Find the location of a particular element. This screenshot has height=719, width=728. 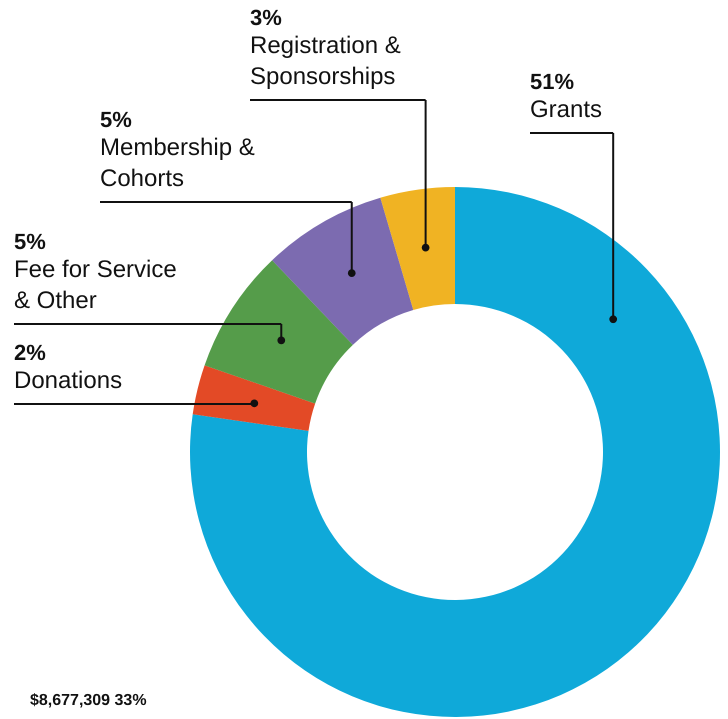

text: $8,677,309 33% is located at coordinates (88, 700).